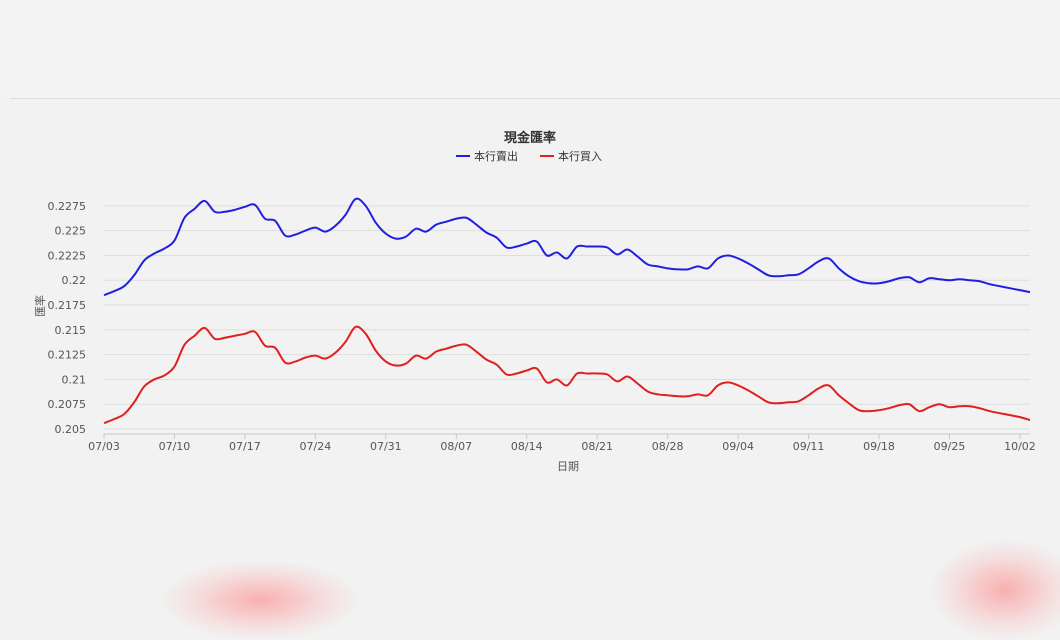  I want to click on legend-label-buy: 本行買入, so click(580, 156).